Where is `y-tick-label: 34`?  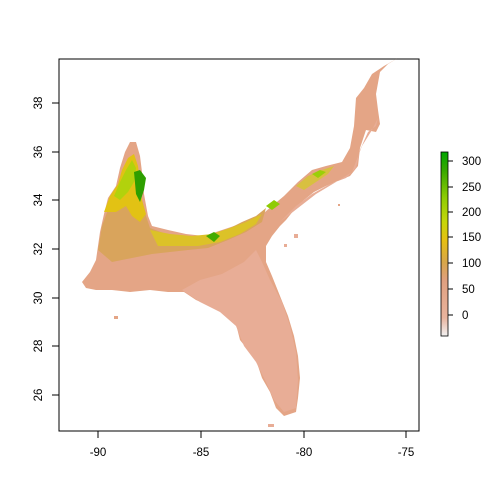 y-tick-label: 34 is located at coordinates (39, 199).